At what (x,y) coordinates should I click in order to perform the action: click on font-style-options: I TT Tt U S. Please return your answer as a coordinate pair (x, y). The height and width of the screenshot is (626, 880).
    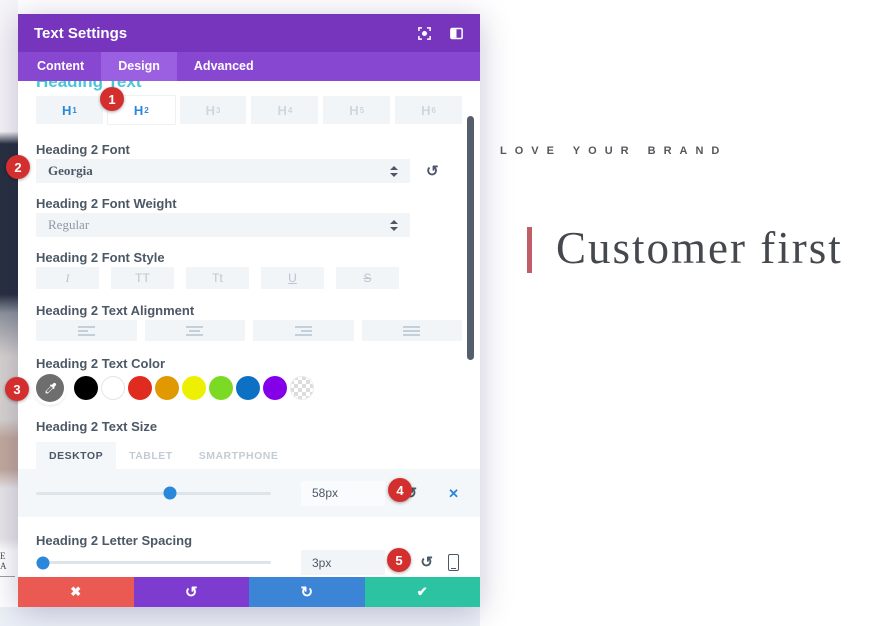
    Looking at the image, I should click on (249, 278).